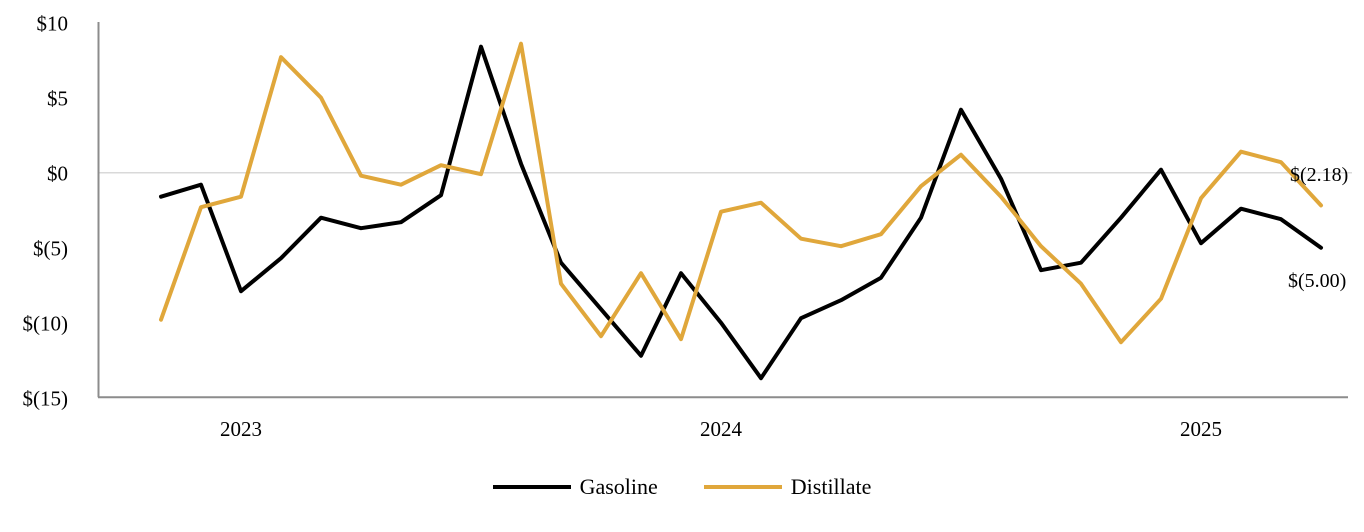 The height and width of the screenshot is (532, 1364). Describe the element at coordinates (46, 324) in the screenshot. I see `y-axis-tick-label: $(10)` at that location.